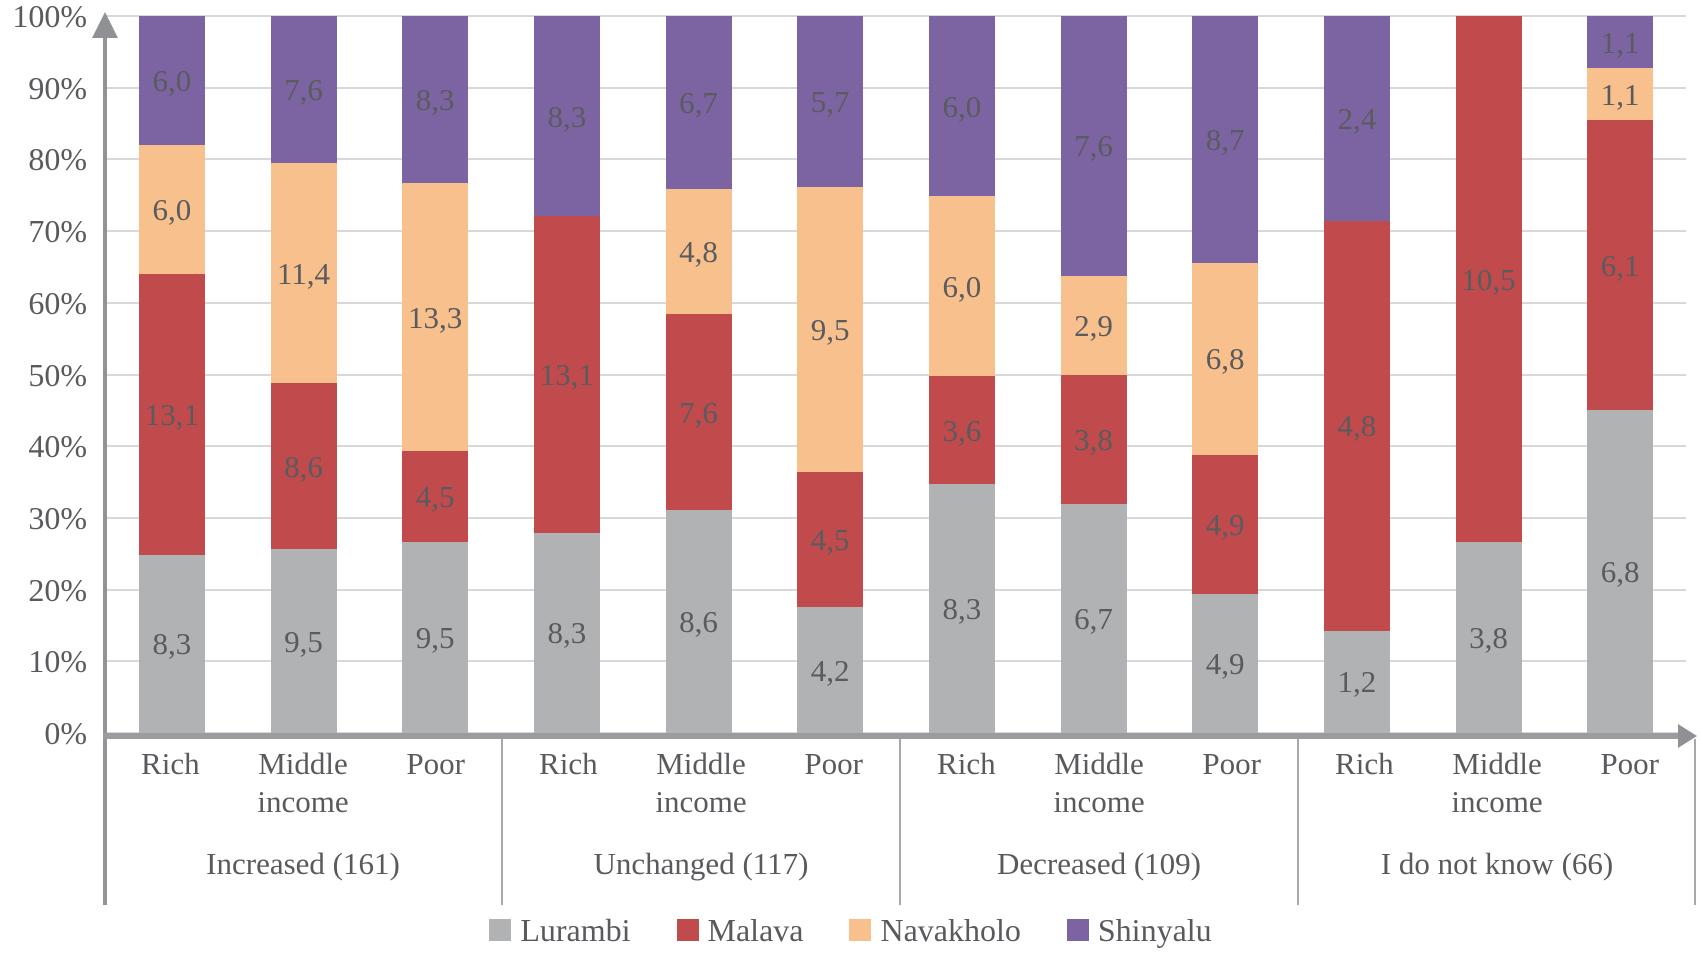 The width and height of the screenshot is (1701, 958). Describe the element at coordinates (830, 102) in the screenshot. I see `segment-value-label: 5,7` at that location.